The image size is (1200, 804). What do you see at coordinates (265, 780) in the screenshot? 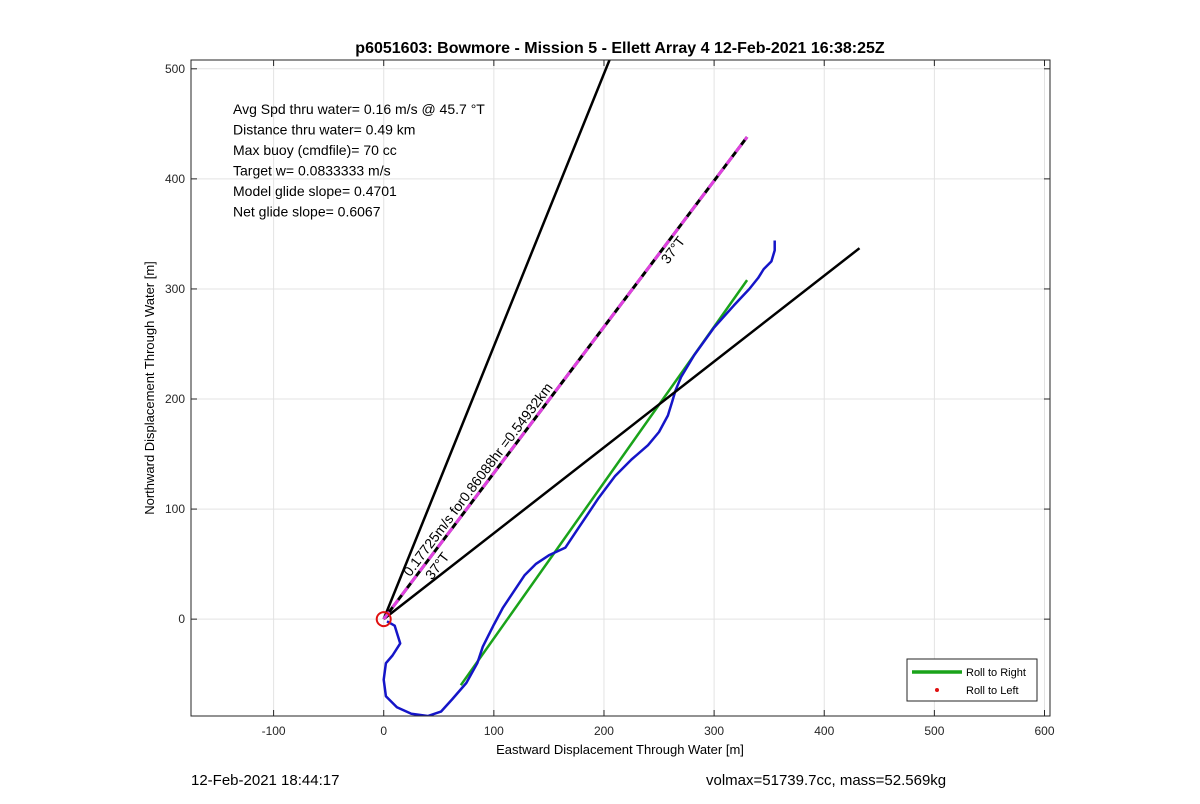
I see `footer-timestamp: 12-Feb-2021 18:44:17` at bounding box center [265, 780].